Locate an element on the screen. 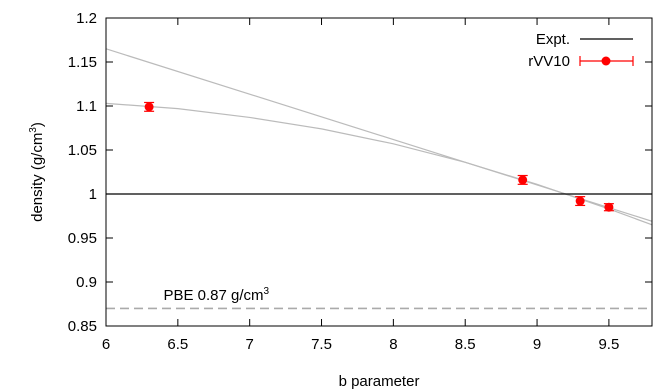 The image size is (655, 389). y-tick-label: 1.1 is located at coordinates (86, 106).